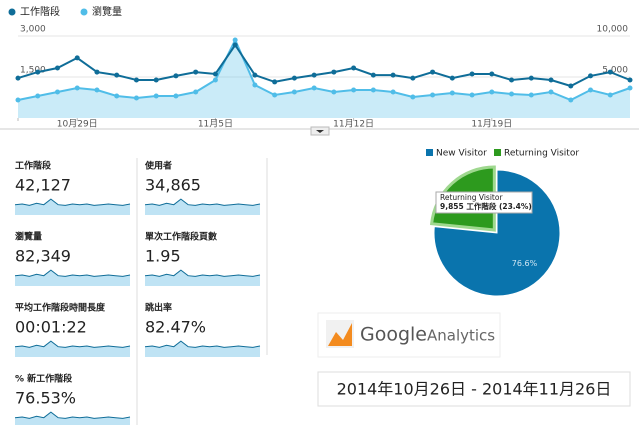  Describe the element at coordinates (33, 30) in the screenshot. I see `y-tick-label: 3,000` at that location.